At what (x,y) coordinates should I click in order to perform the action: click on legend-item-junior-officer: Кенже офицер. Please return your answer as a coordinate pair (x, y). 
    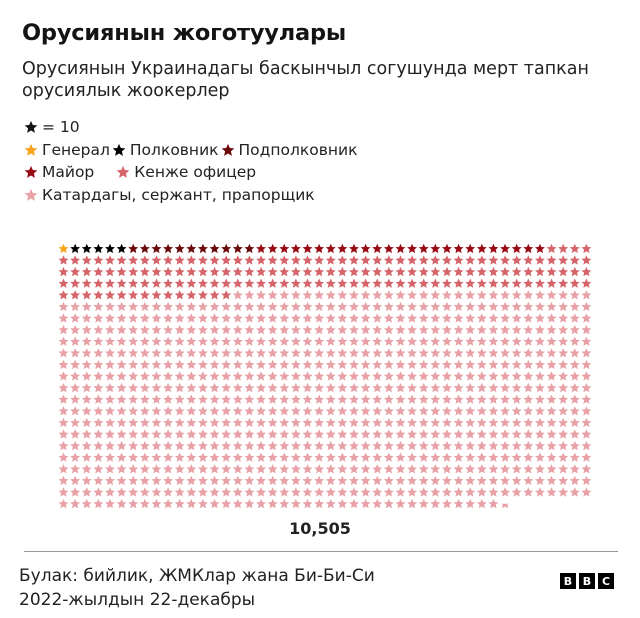
    Looking at the image, I should click on (186, 172).